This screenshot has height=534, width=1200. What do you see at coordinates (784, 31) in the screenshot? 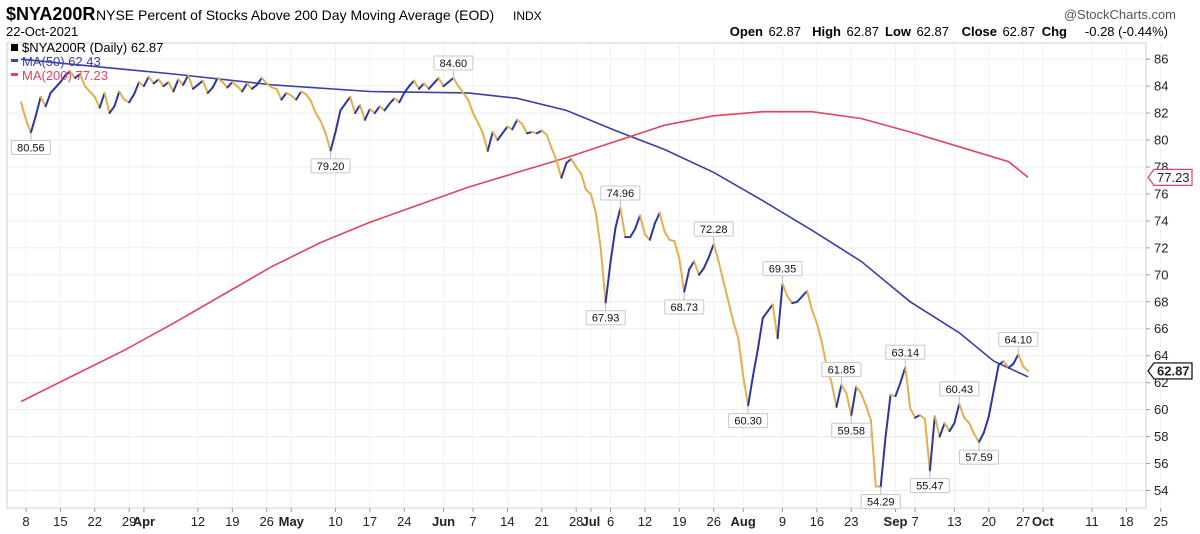
I see `ohlc-value-open: 62.87` at bounding box center [784, 31].